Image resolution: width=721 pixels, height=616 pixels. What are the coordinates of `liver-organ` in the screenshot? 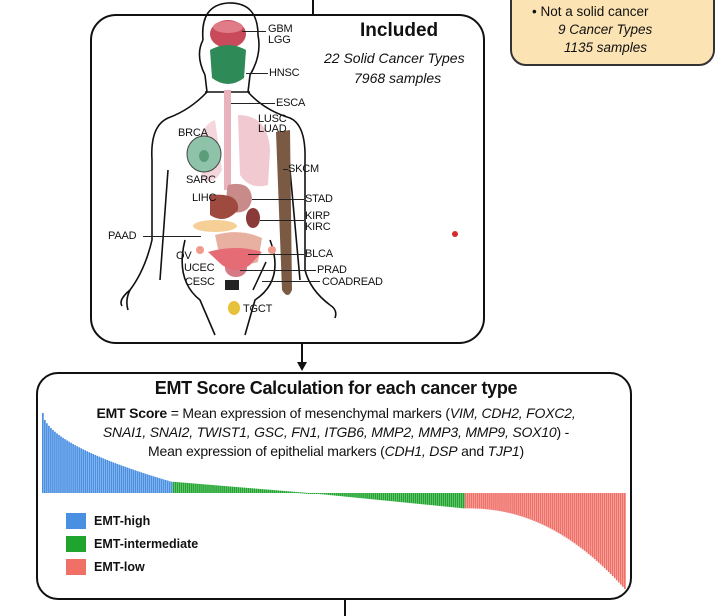 It's located at (224, 206).